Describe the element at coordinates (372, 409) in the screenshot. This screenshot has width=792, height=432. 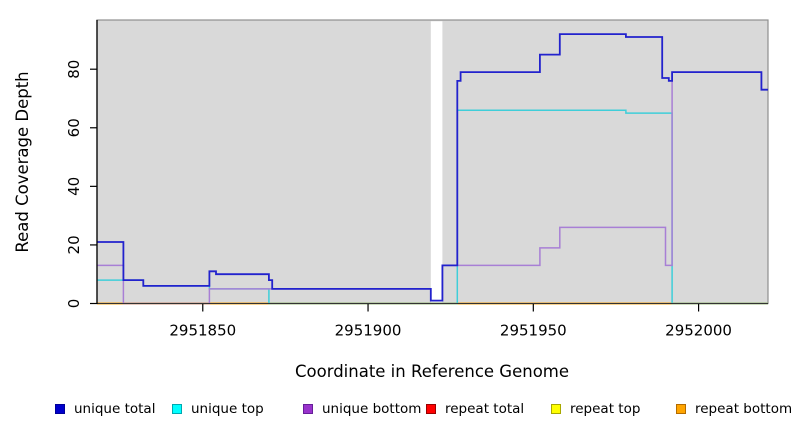
I see `legend-label: unique bottom` at that location.